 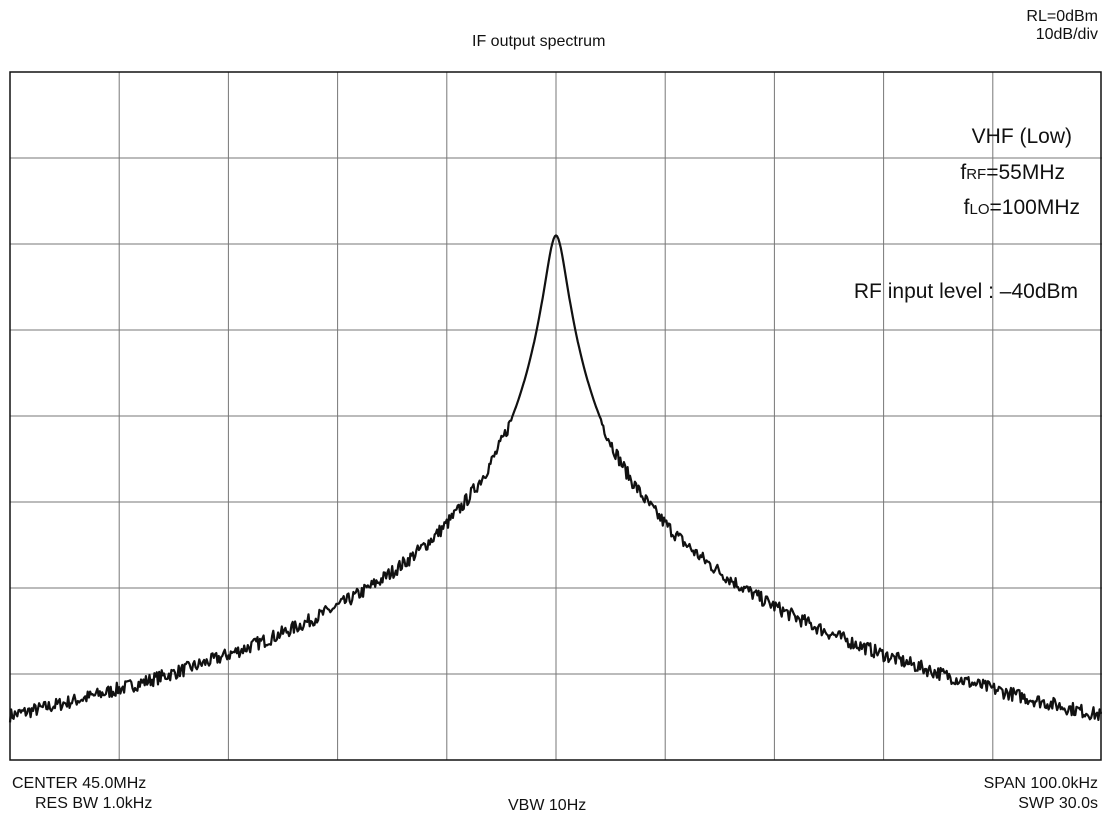 I want to click on resolution-bandwidth: RES BW 1.0kHz, so click(x=94, y=803).